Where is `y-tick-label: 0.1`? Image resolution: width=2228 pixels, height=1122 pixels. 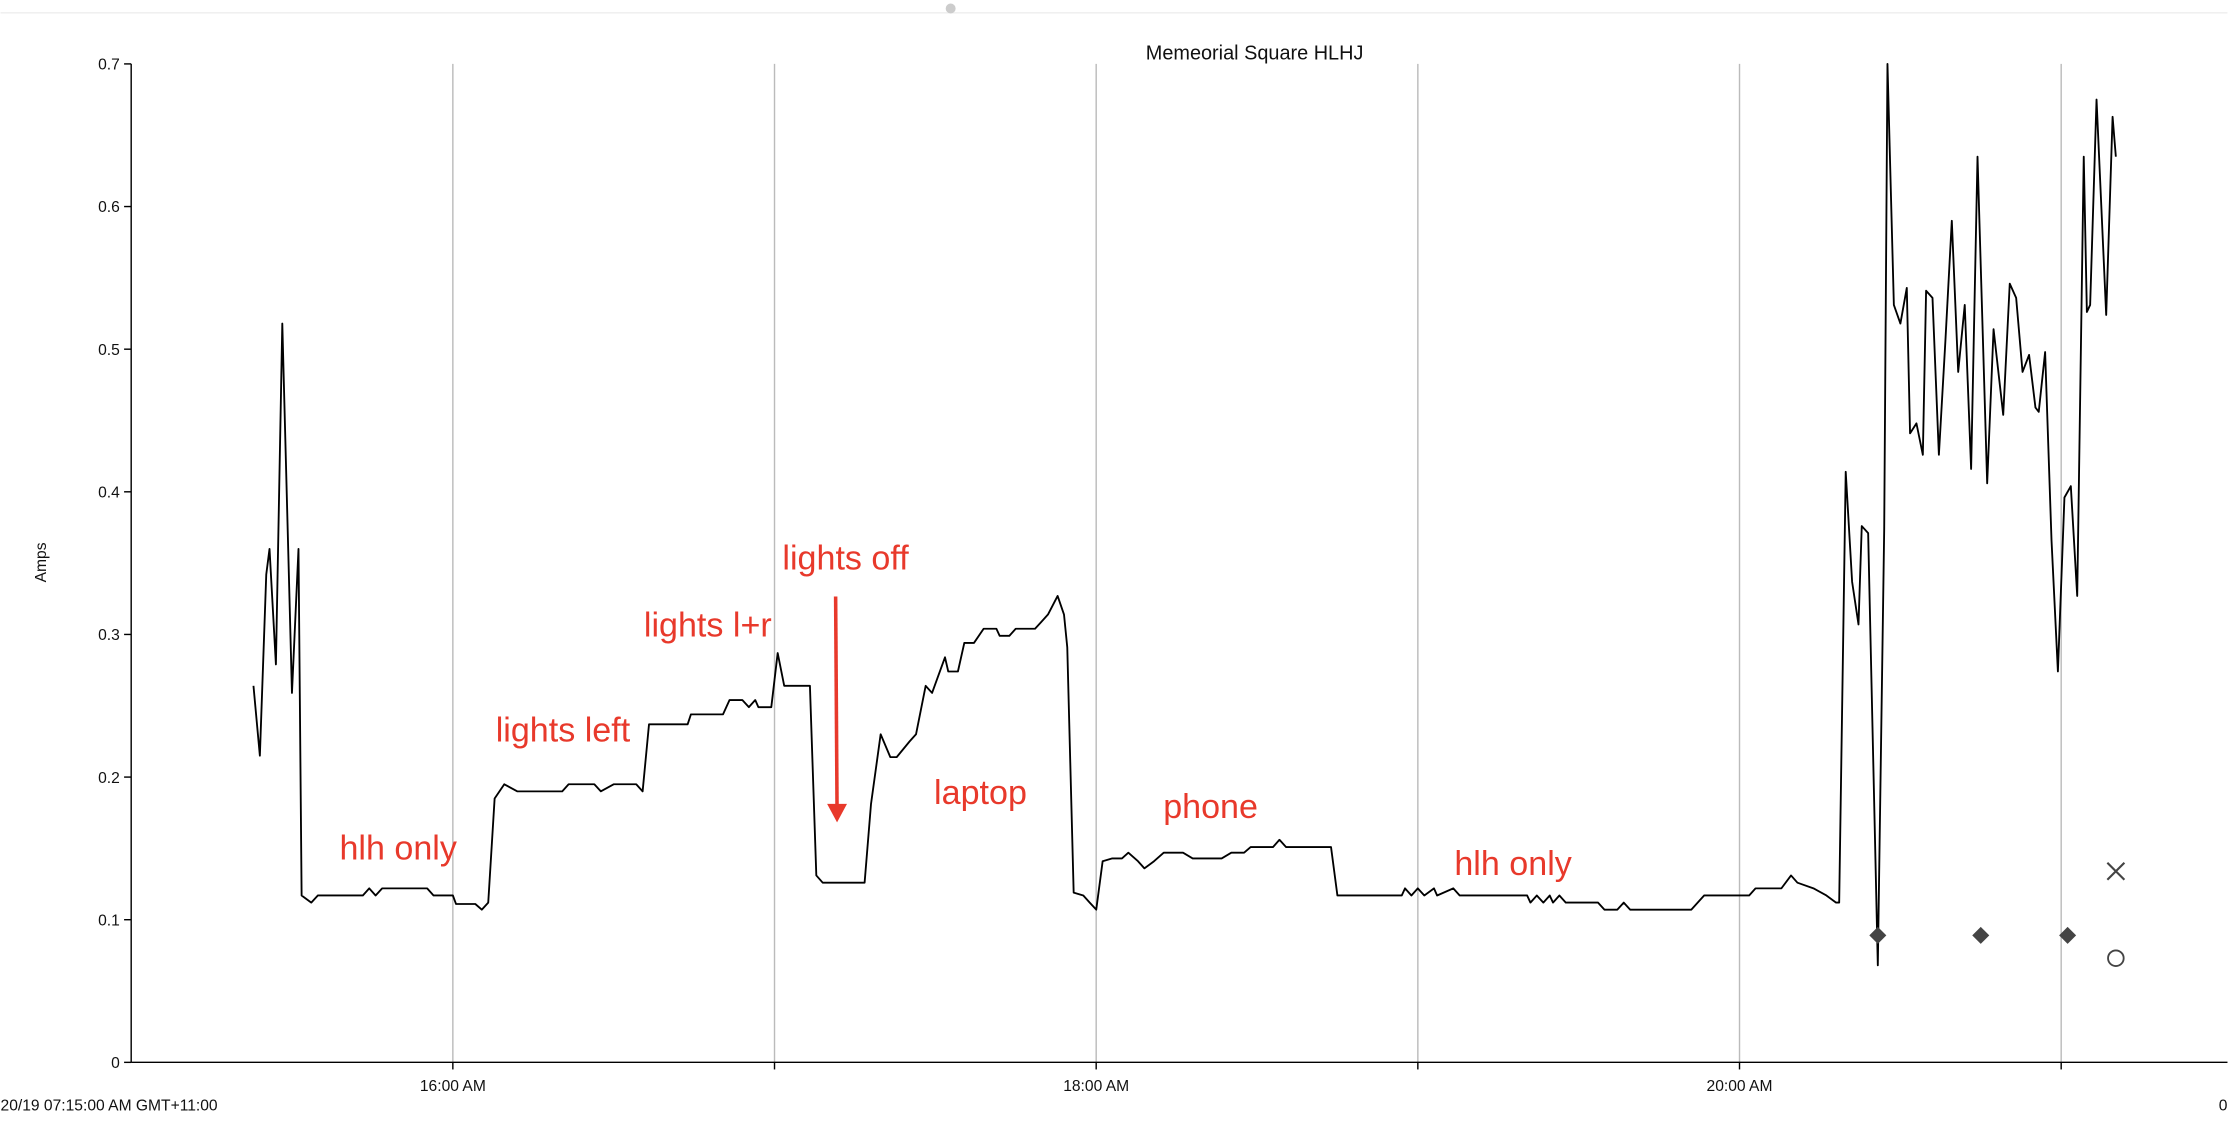
y-tick-label: 0.1 is located at coordinates (109, 920).